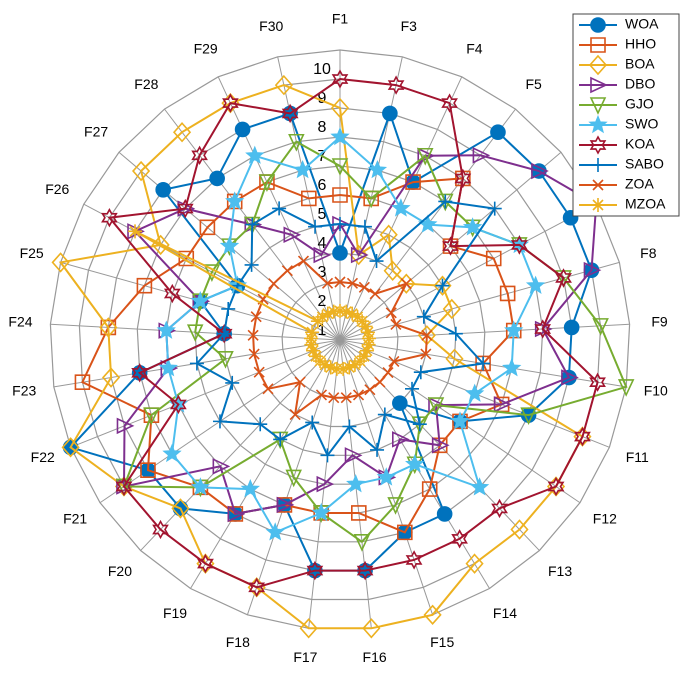 Image resolution: width=692 pixels, height=675 pixels. Describe the element at coordinates (640, 44) in the screenshot. I see `legend-label: HHO` at that location.